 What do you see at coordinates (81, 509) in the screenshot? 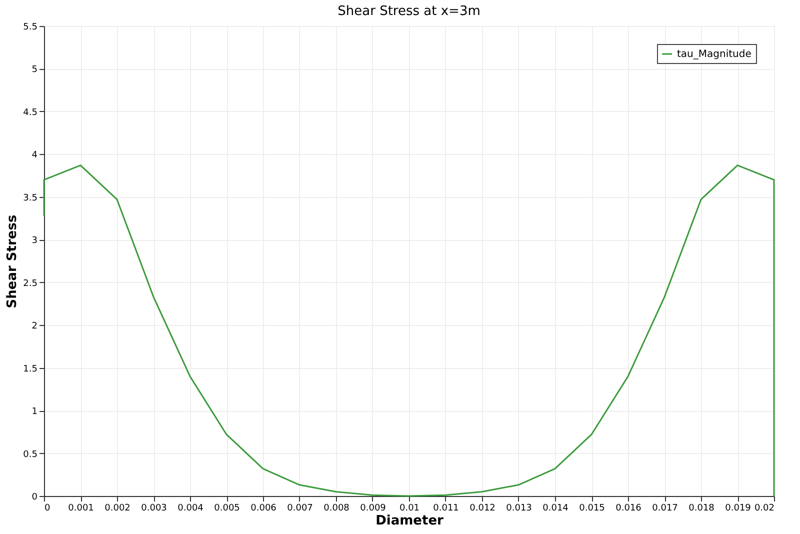
I see `x-tick-label: 0.001` at bounding box center [81, 509].